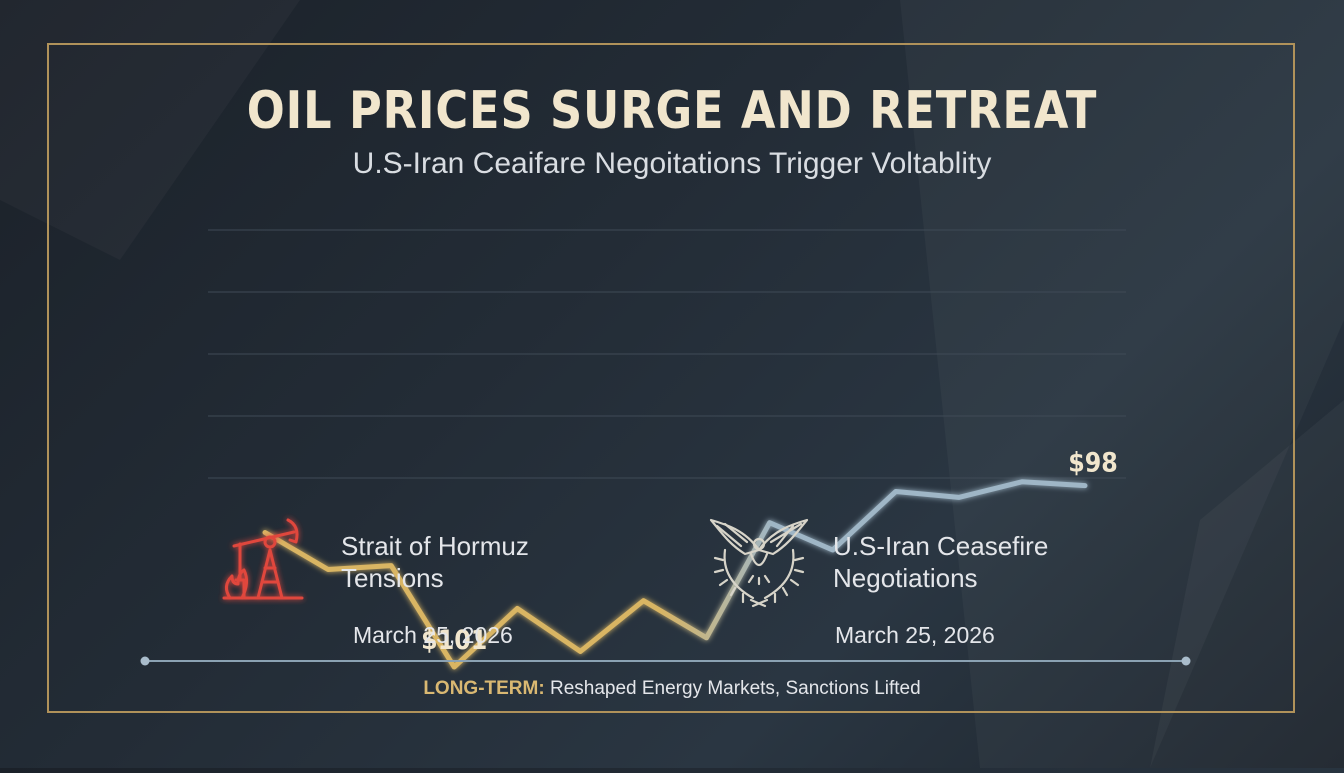 The height and width of the screenshot is (773, 1344). I want to click on timeline-start-dot, so click(145, 661).